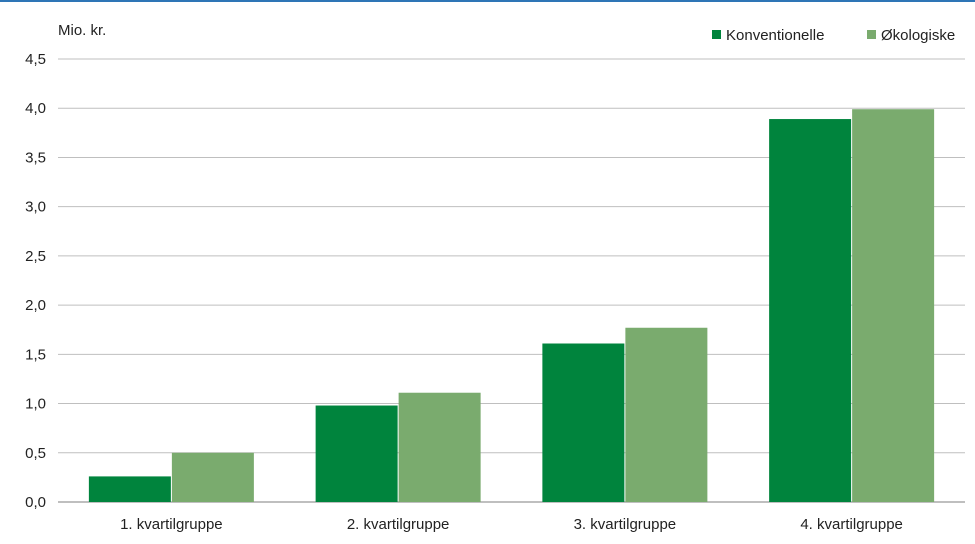  I want to click on y-tick-label: 1,0, so click(35, 404).